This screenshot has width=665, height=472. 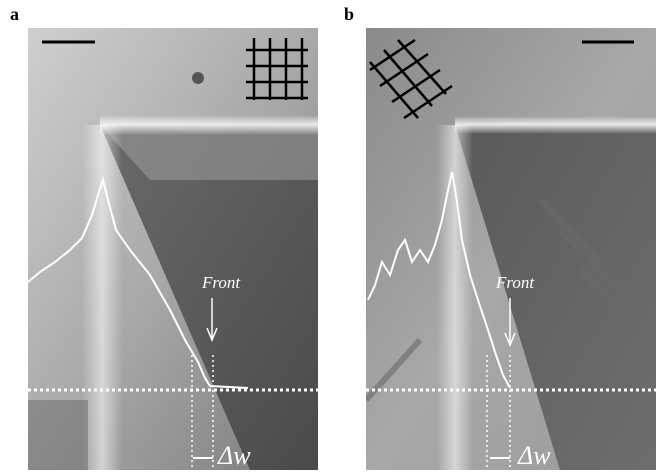 What do you see at coordinates (349, 14) in the screenshot?
I see `panel-label: b` at bounding box center [349, 14].